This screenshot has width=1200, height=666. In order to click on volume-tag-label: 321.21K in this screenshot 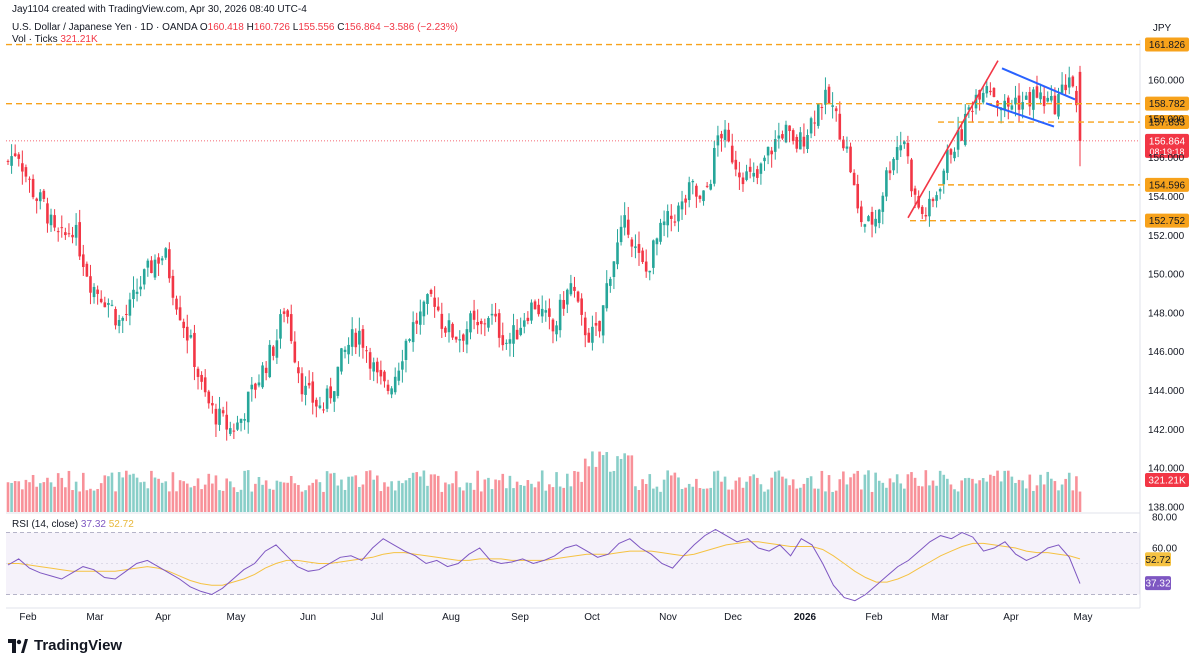, I will do `click(1167, 481)`.